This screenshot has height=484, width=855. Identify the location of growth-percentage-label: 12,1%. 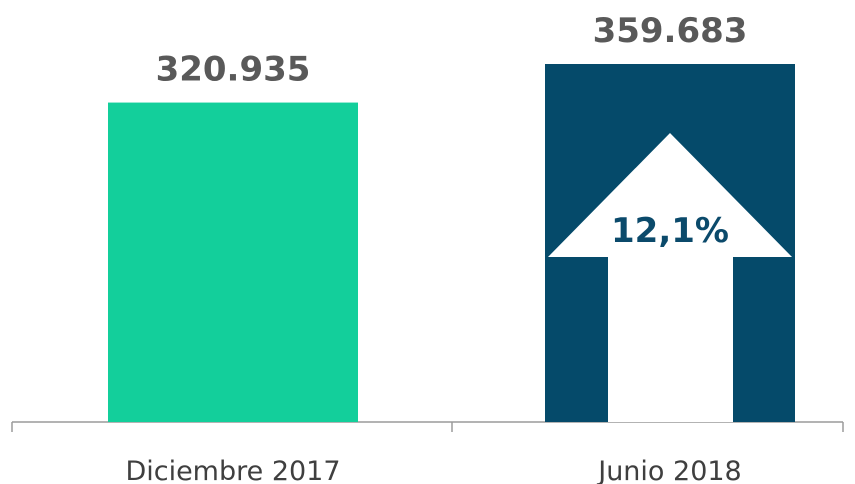
(670, 231).